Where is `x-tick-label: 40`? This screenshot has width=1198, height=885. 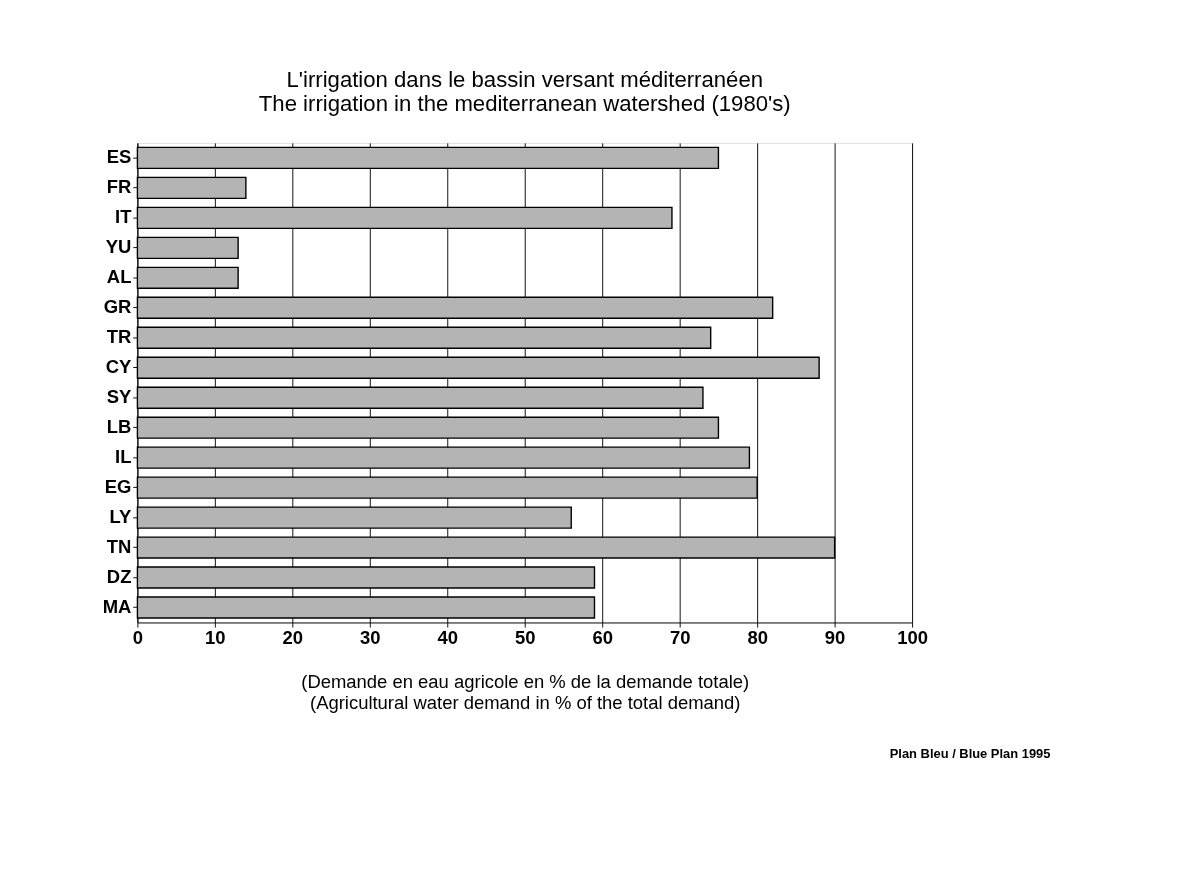 x-tick-label: 40 is located at coordinates (448, 638).